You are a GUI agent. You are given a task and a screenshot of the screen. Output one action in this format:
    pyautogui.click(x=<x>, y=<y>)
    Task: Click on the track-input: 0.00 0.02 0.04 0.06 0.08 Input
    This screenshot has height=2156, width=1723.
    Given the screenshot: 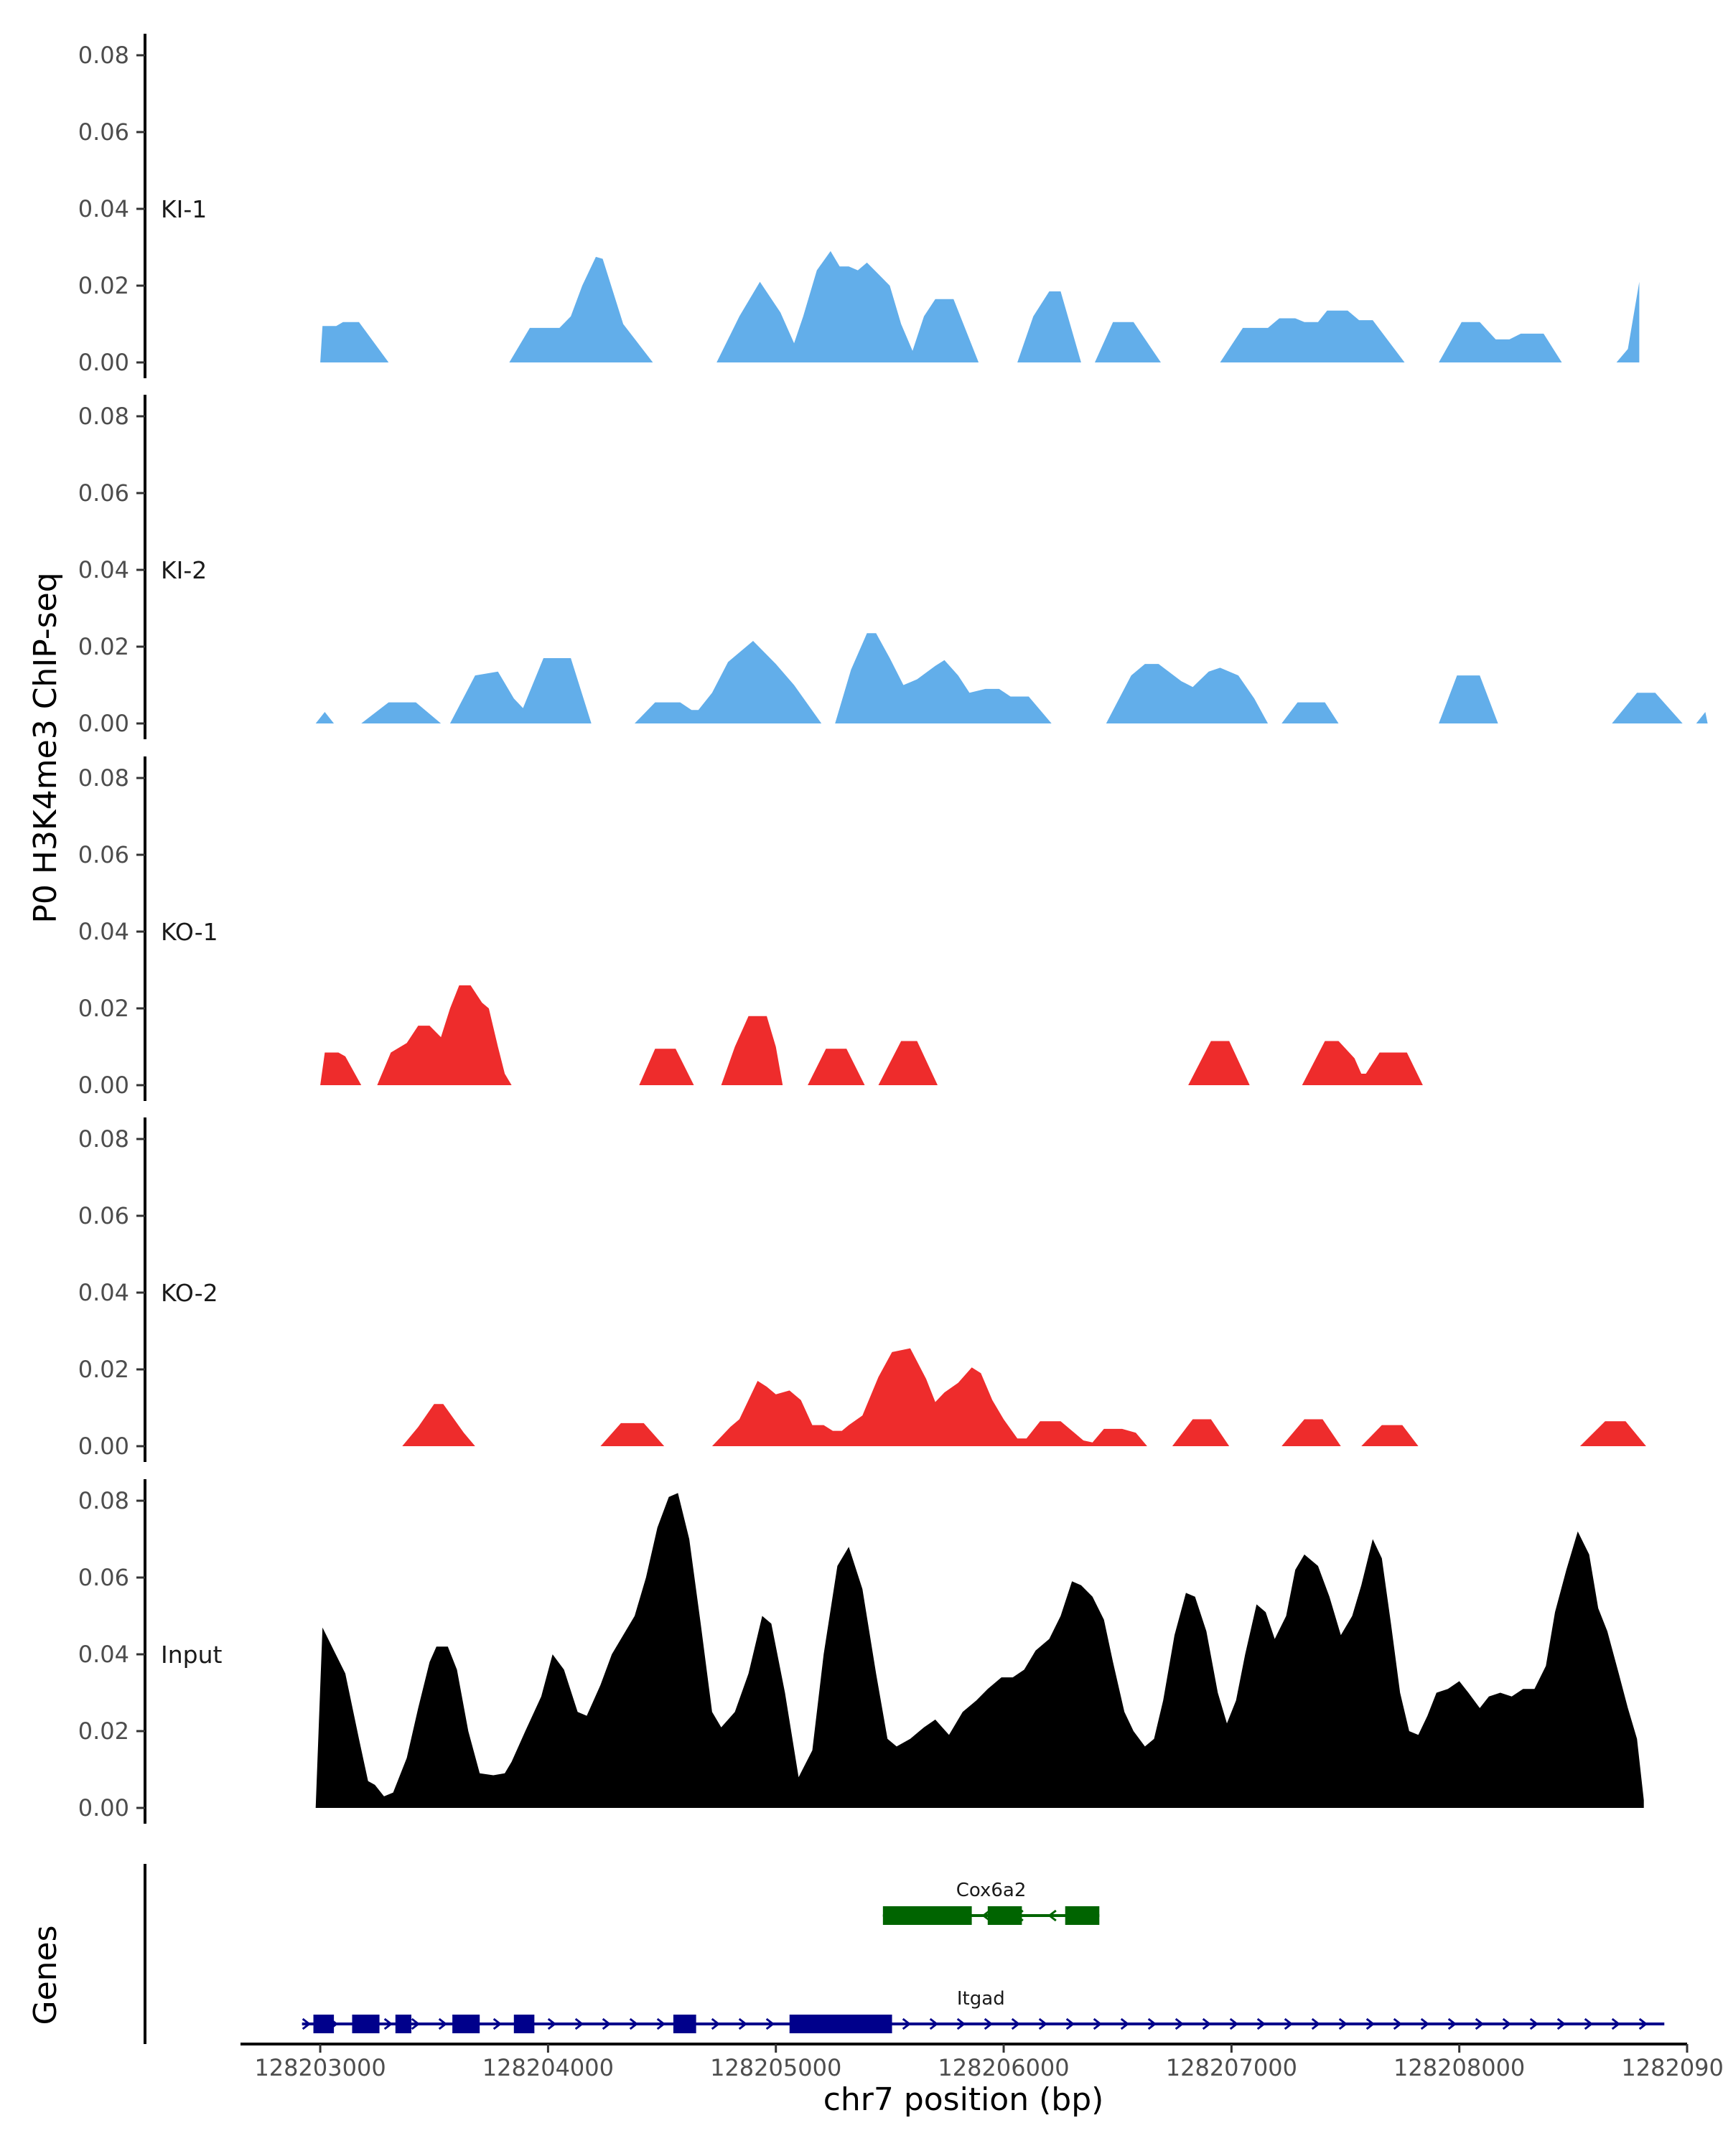 What is the action you would take?
    pyautogui.click(x=861, y=1651)
    